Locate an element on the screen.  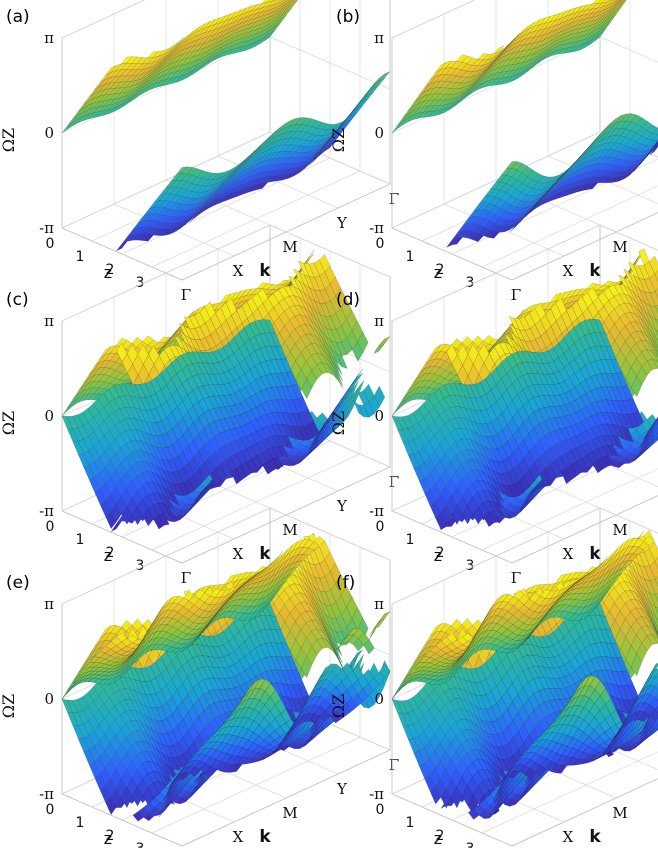
panel-label: (b) is located at coordinates (348, 17).